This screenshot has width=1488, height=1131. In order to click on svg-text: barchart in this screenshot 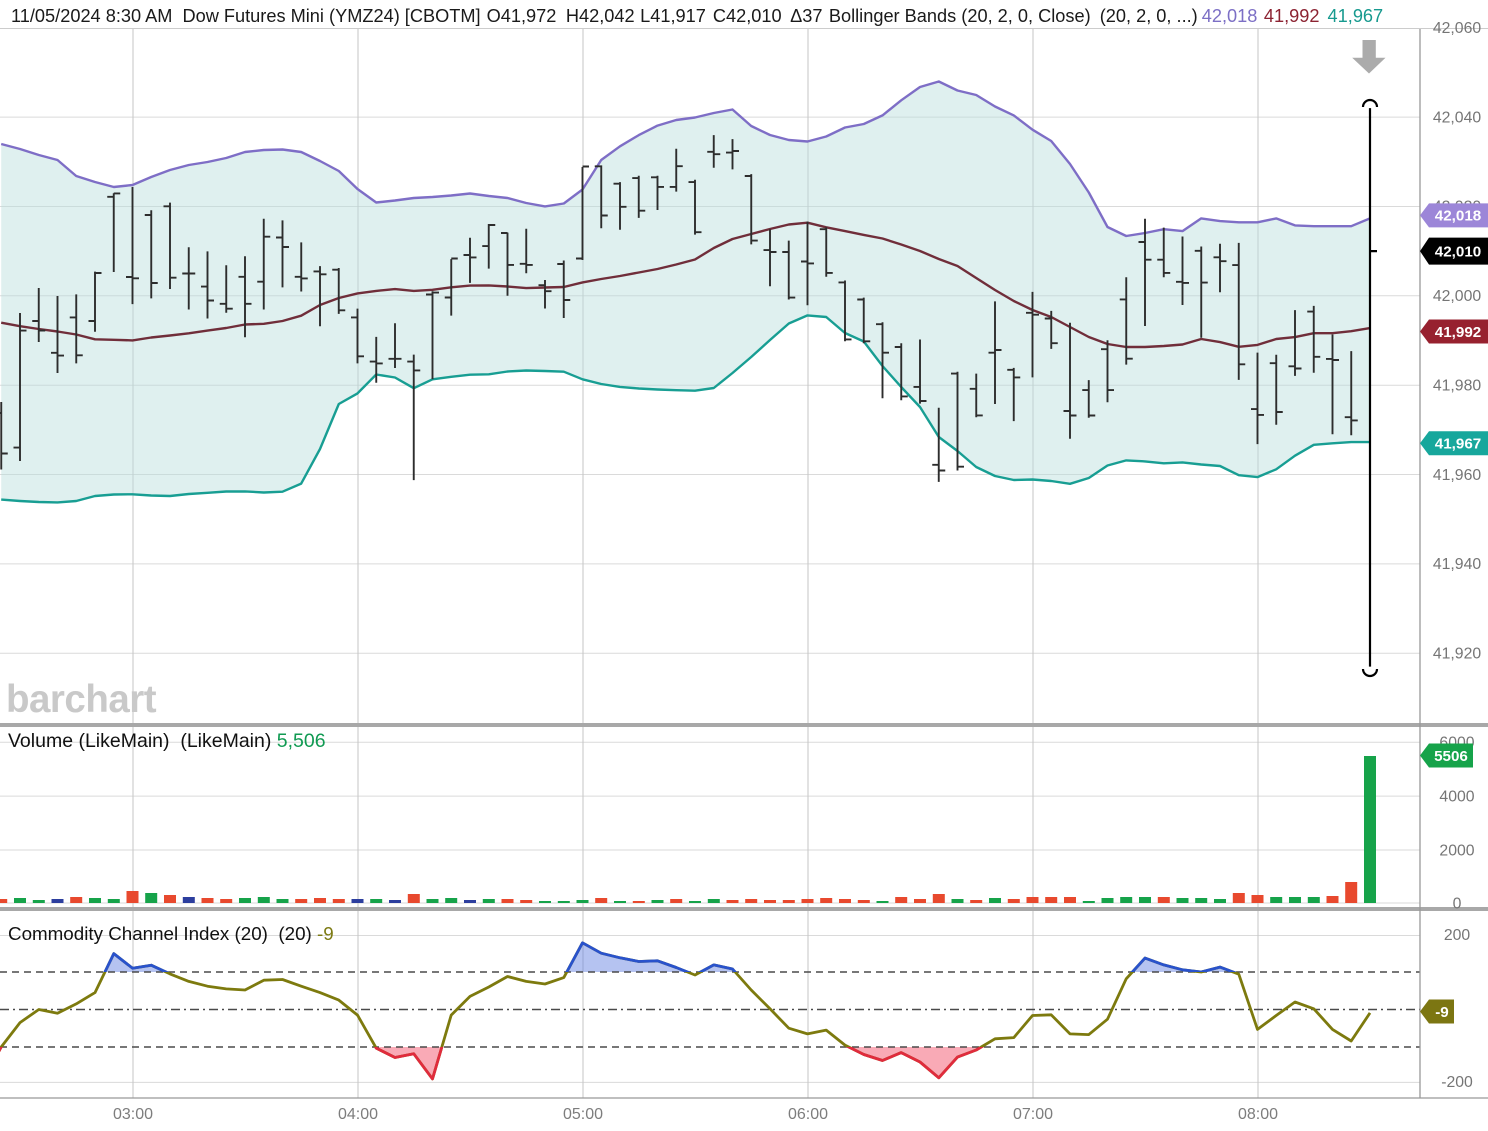, I will do `click(81, 699)`.